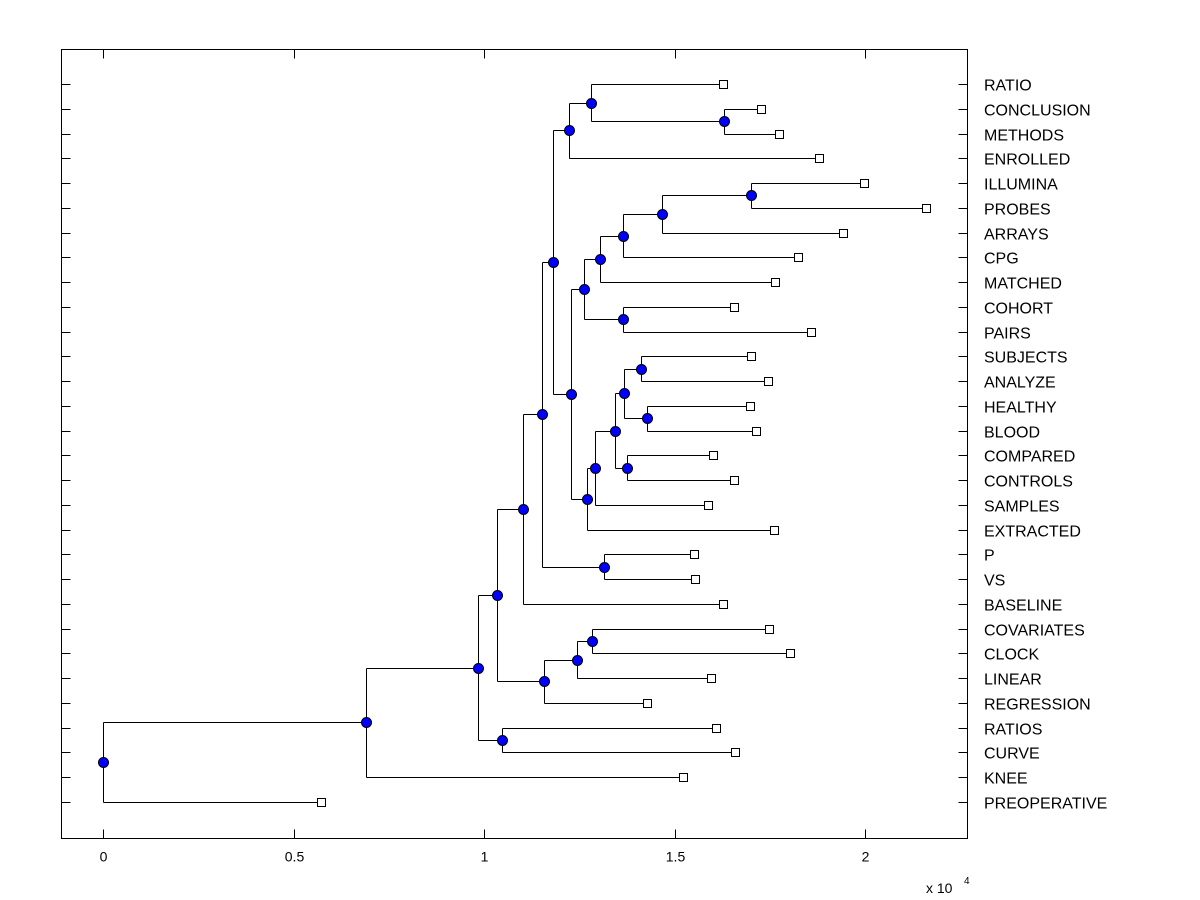  What do you see at coordinates (926, 208) in the screenshot?
I see `leaf-marker-probes` at bounding box center [926, 208].